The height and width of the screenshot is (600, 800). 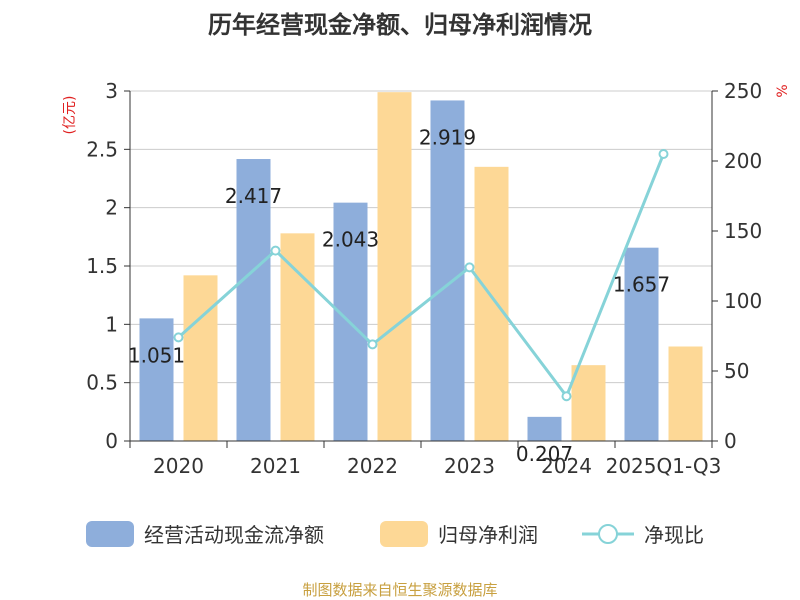 I want to click on left-tick-label: 2, so click(x=111, y=208).